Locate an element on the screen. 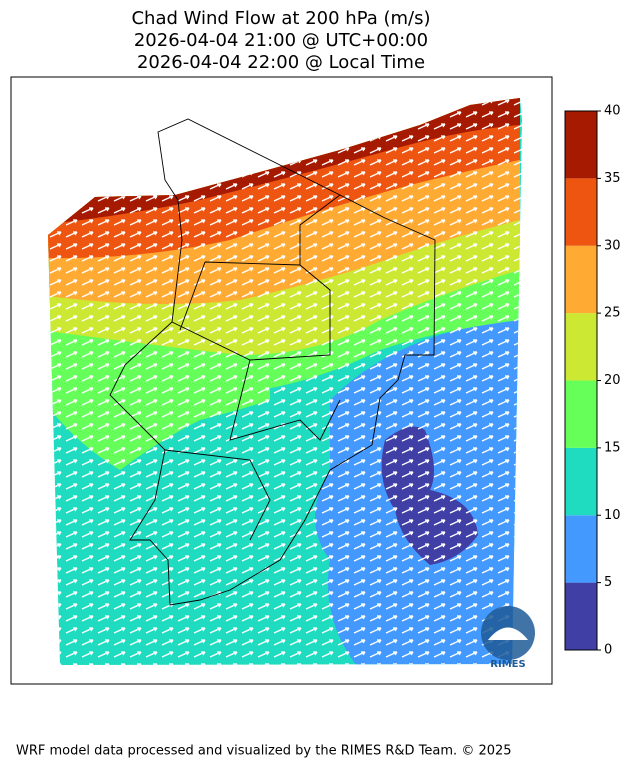 Image resolution: width=629 pixels, height=773 pixels. colorbar-tick-label: 35 is located at coordinates (612, 178).